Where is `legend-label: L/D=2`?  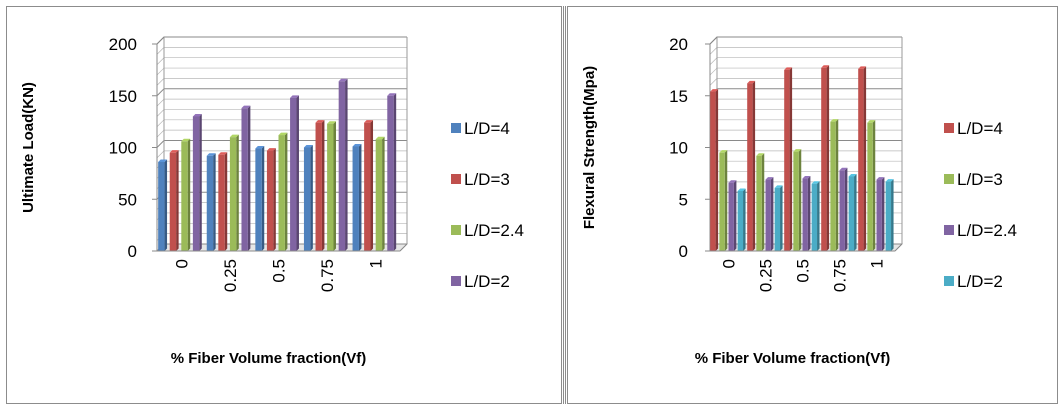 legend-label: L/D=2 is located at coordinates (487, 281).